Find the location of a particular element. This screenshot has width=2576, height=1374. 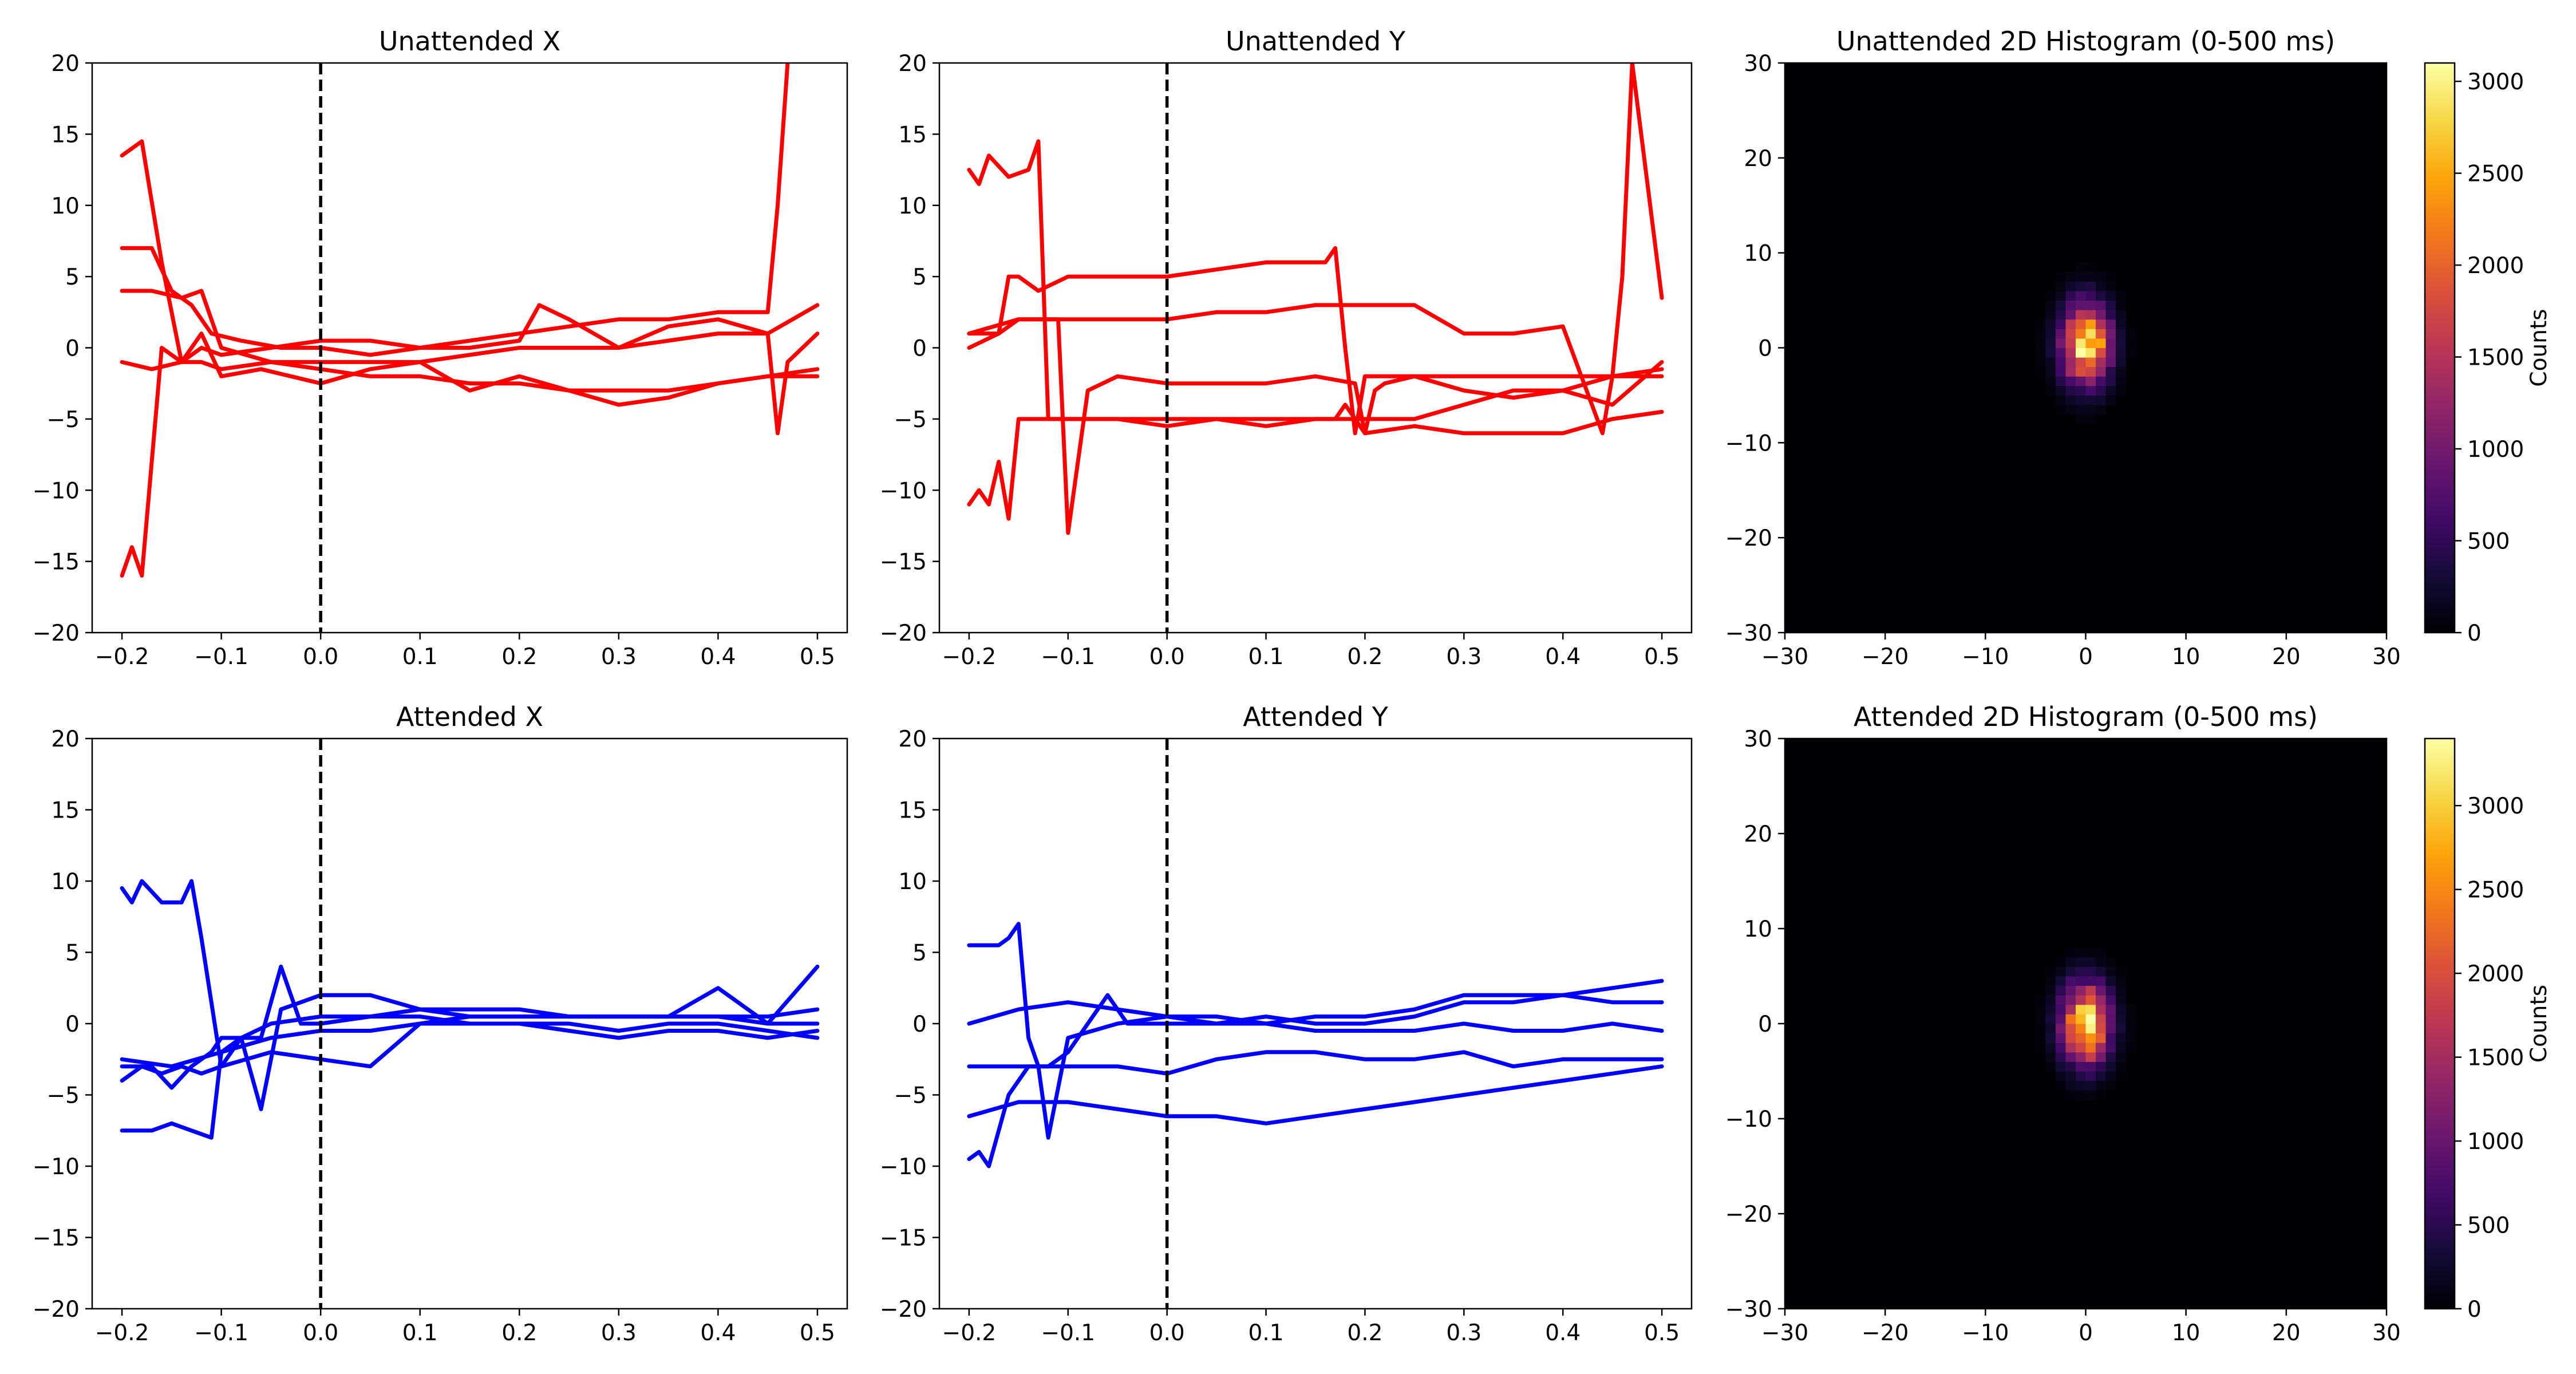

colorbar-tick-label: 3000 is located at coordinates (2495, 82).